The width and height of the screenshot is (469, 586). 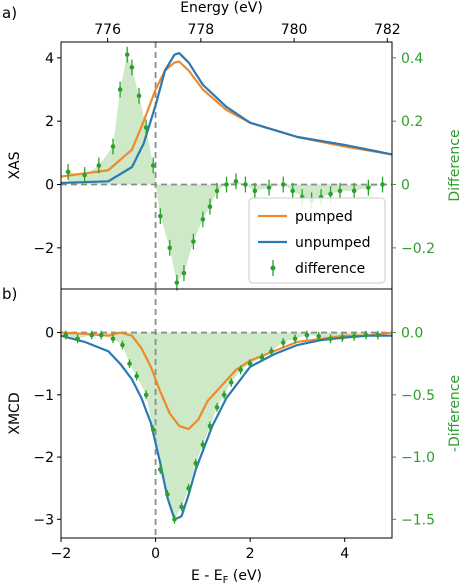 I want to click on y-right-tick-label: 0, so click(x=405, y=186).